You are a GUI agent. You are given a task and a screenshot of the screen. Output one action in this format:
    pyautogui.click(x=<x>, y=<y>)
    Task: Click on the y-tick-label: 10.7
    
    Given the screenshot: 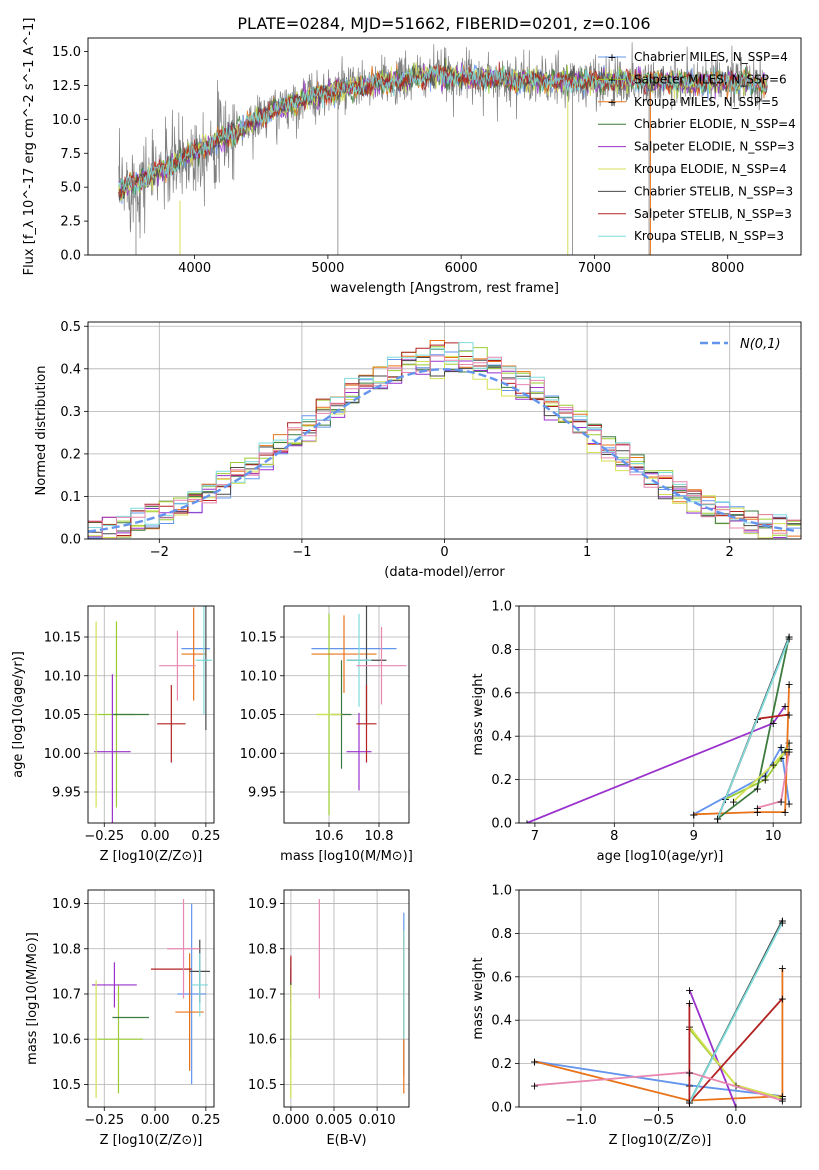 What is the action you would take?
    pyautogui.click(x=262, y=994)
    